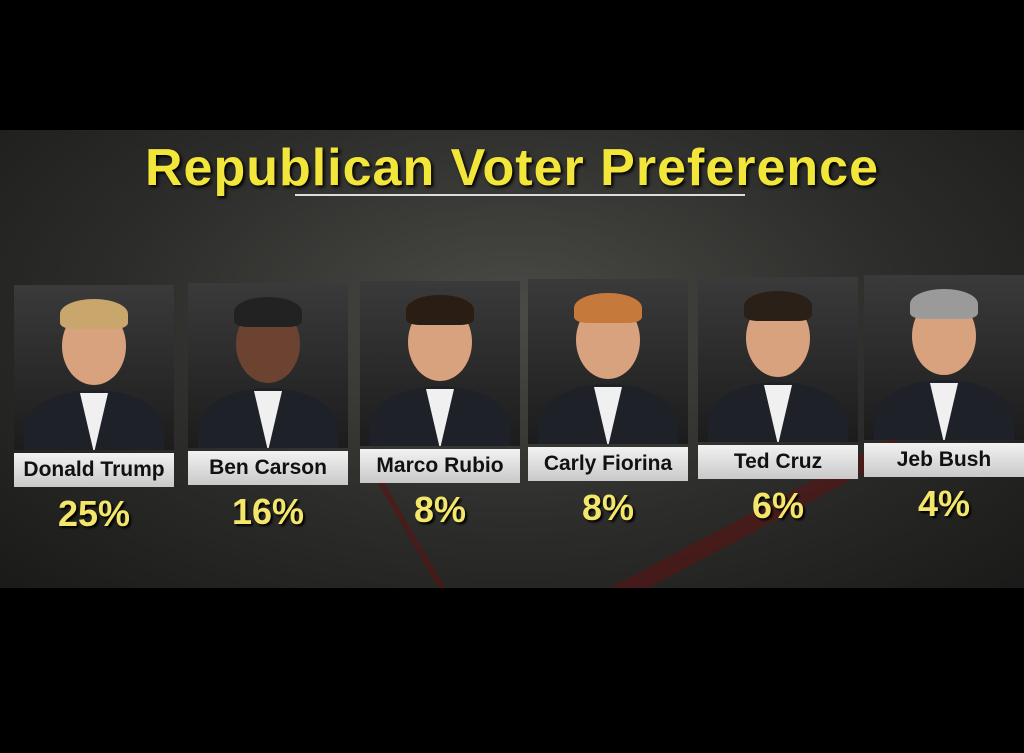 This screenshot has height=753, width=1024. I want to click on candidate-panel: Carly Fiorina 8%, so click(608, 404).